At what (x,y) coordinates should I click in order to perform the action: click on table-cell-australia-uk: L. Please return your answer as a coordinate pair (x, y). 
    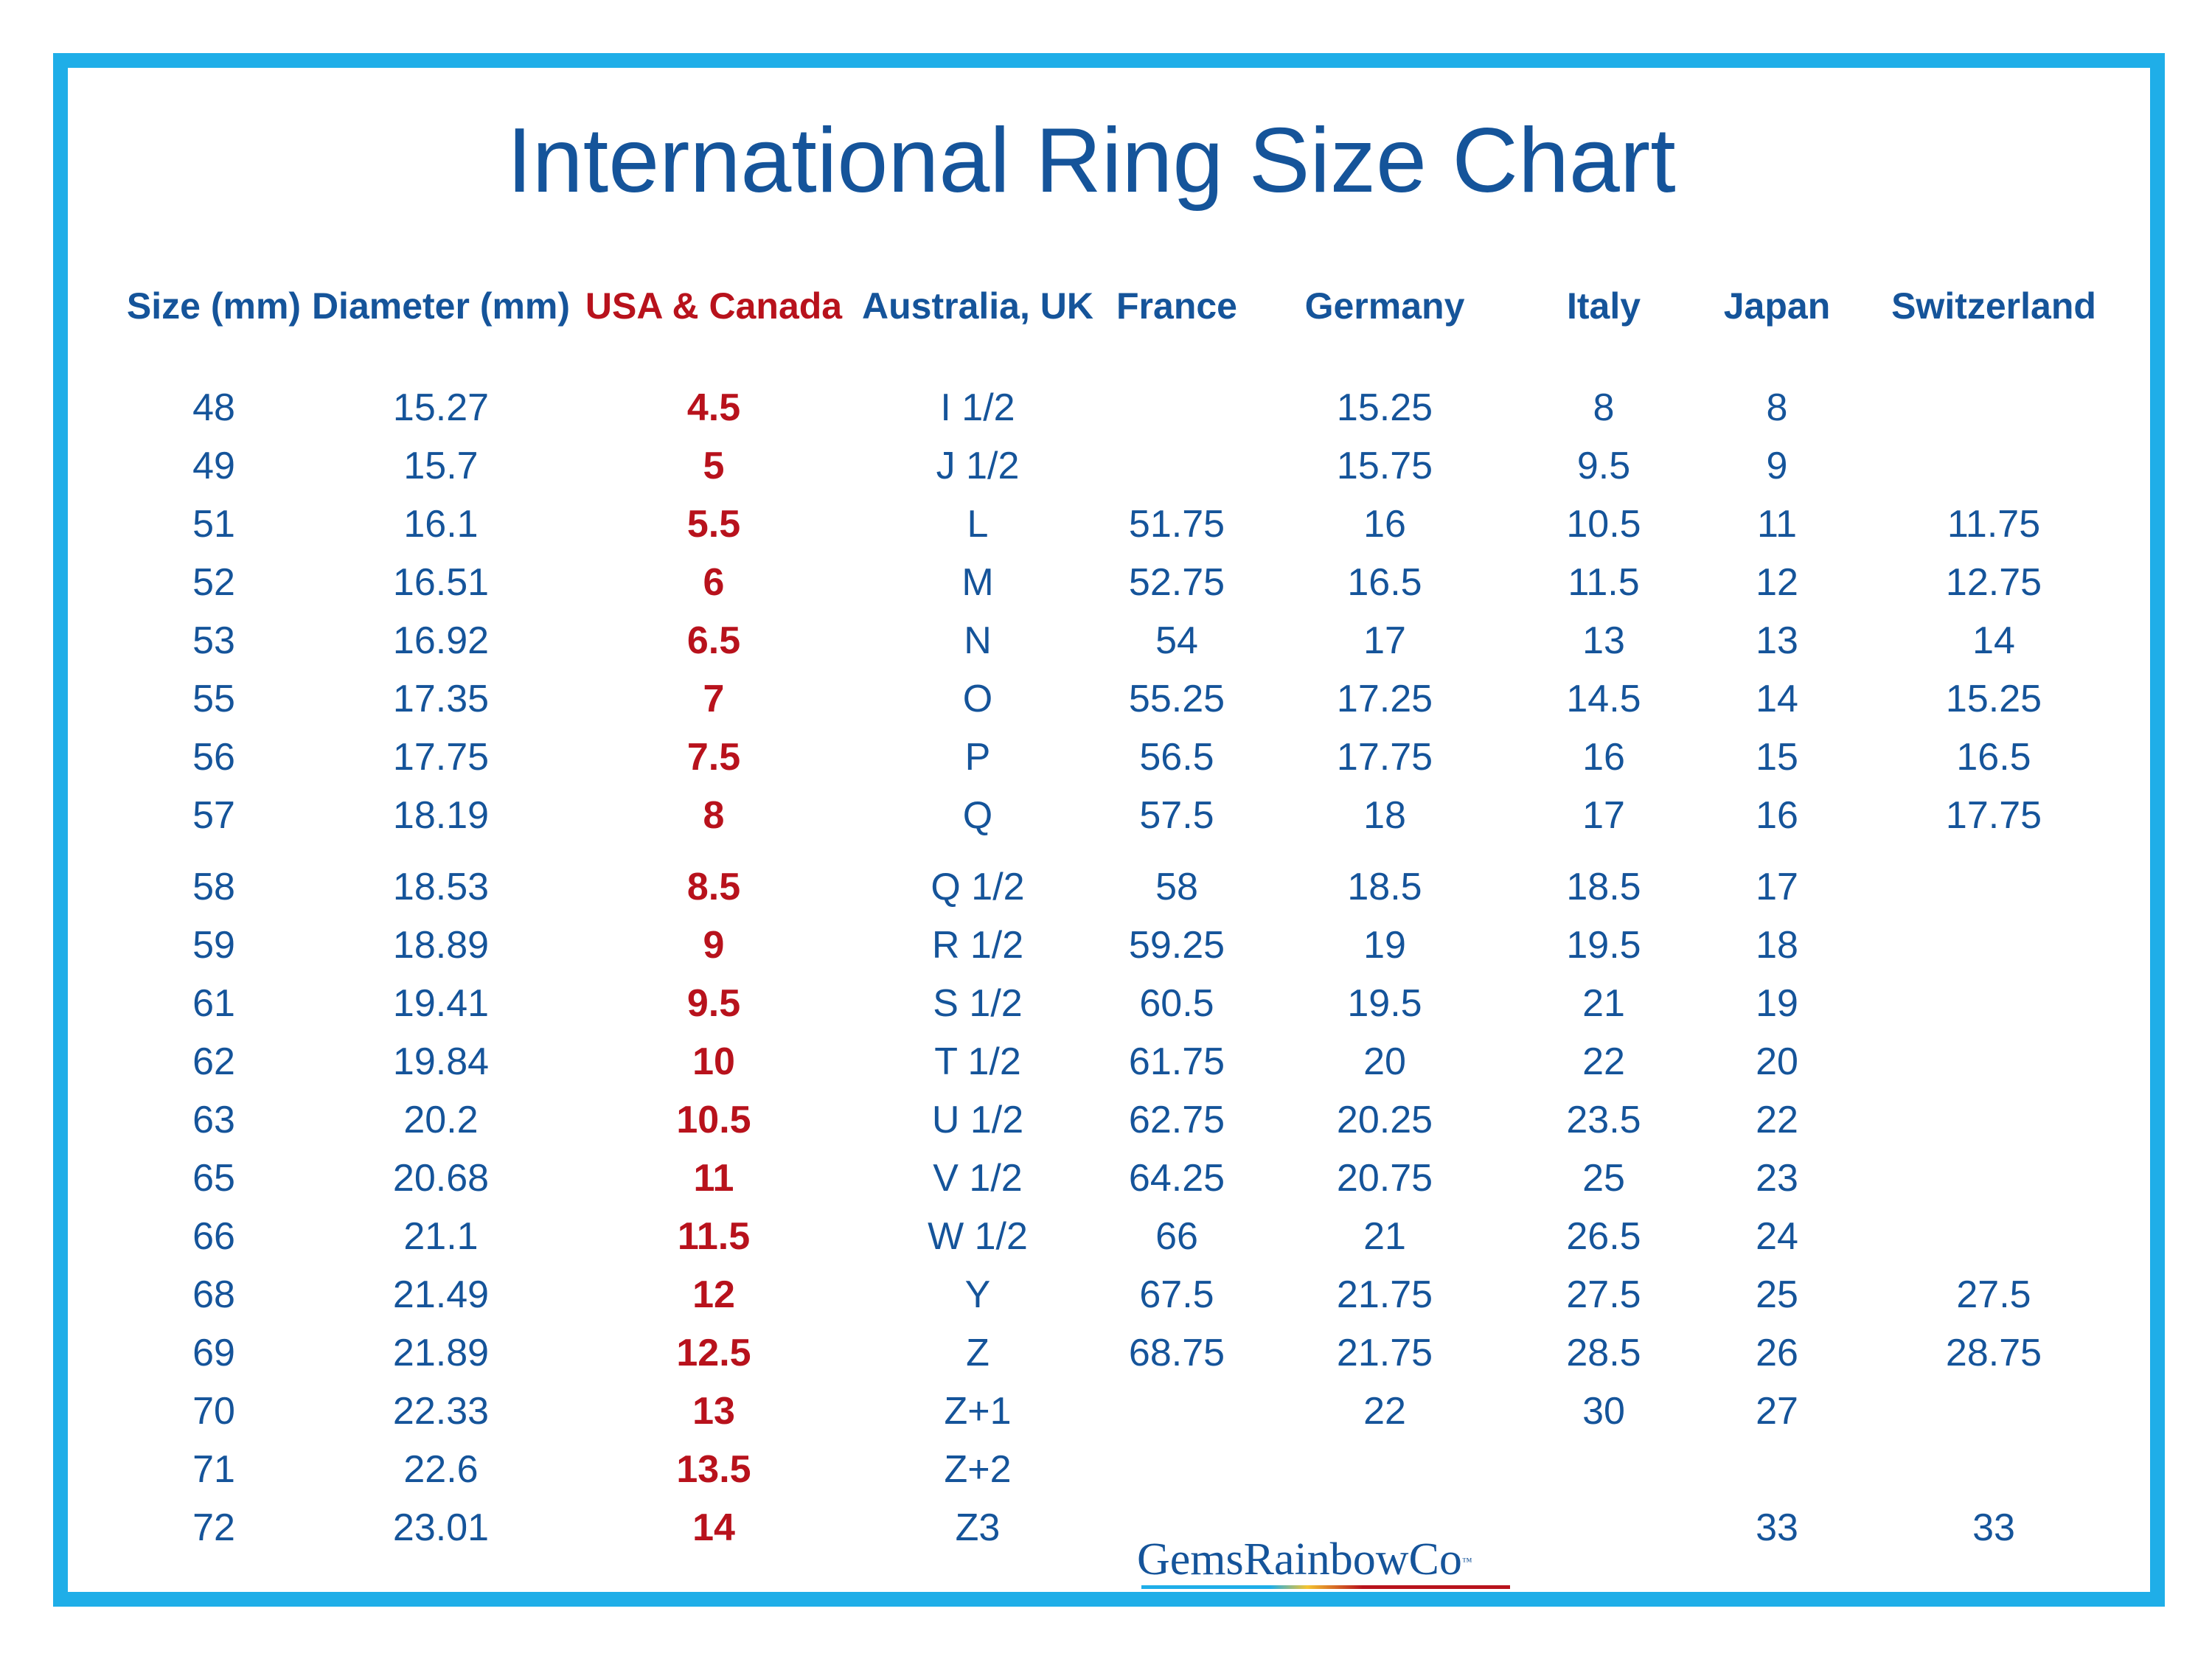
    Looking at the image, I should click on (978, 524).